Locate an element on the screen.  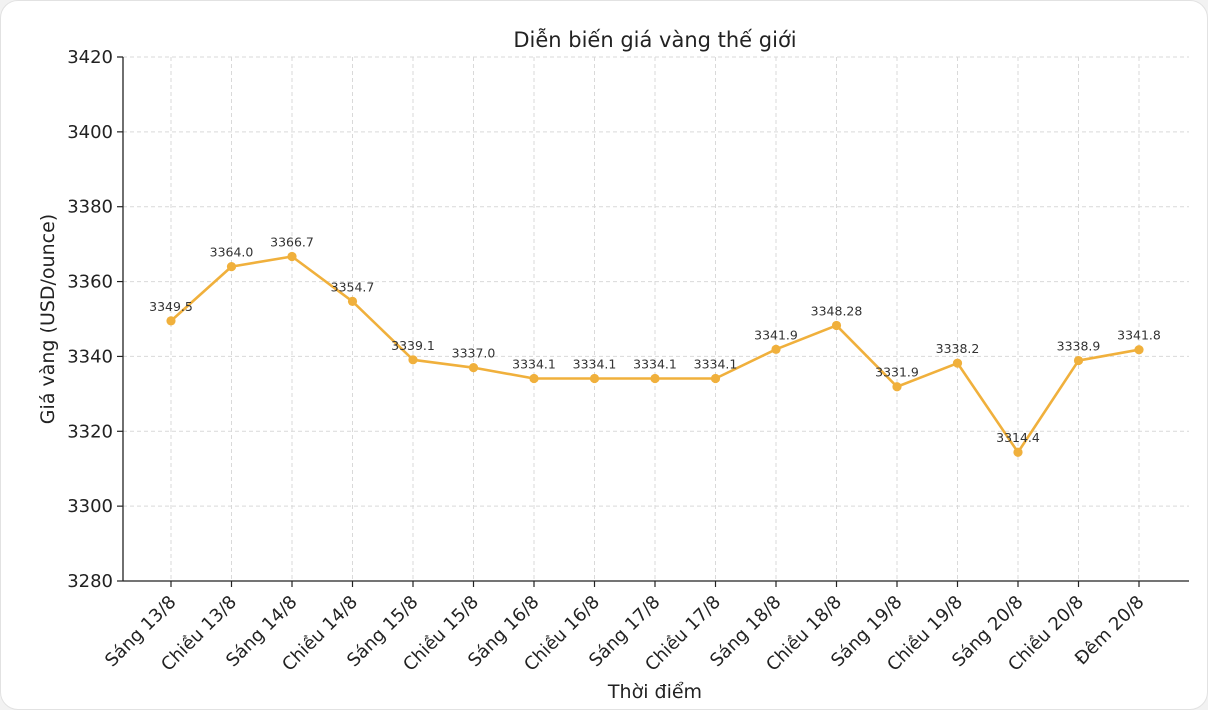
data-label: 3331.9 is located at coordinates (897, 372).